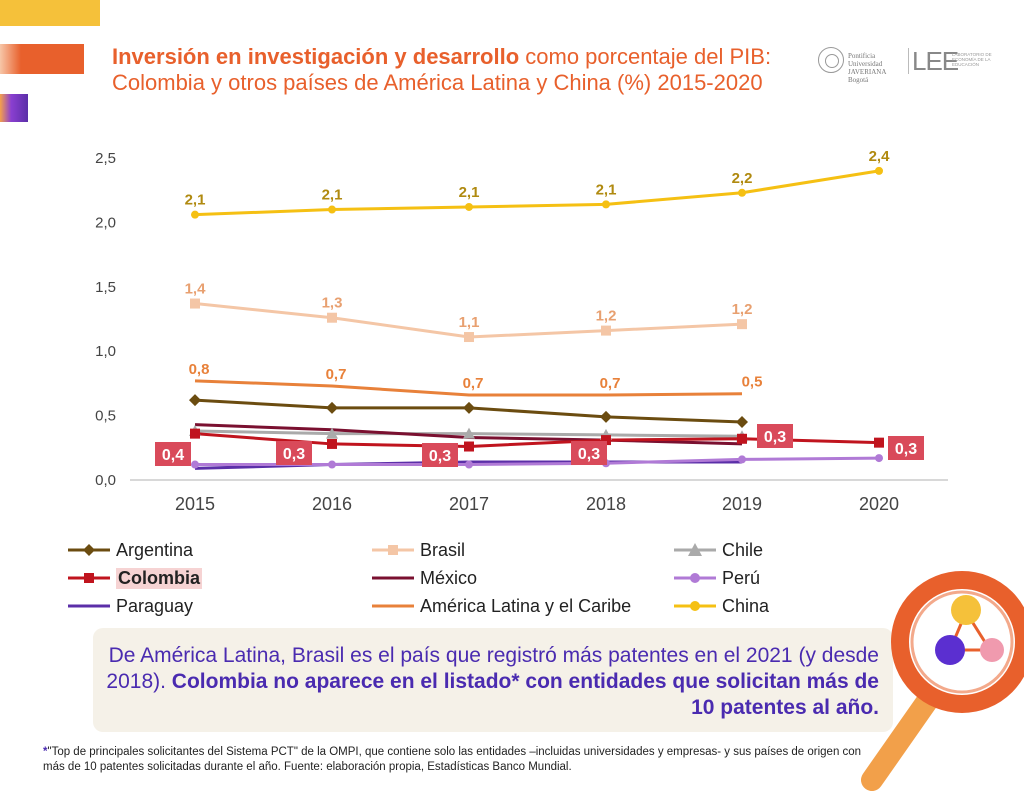 This screenshot has width=1024, height=794. What do you see at coordinates (14, 108) in the screenshot?
I see `decor-stripe-purple` at bounding box center [14, 108].